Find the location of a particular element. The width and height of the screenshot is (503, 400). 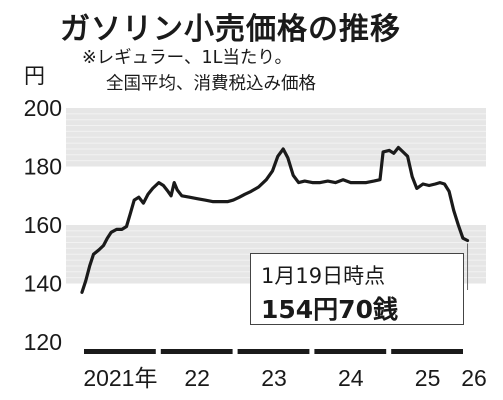

x-tick-label-5: 26 is located at coordinates (474, 378).